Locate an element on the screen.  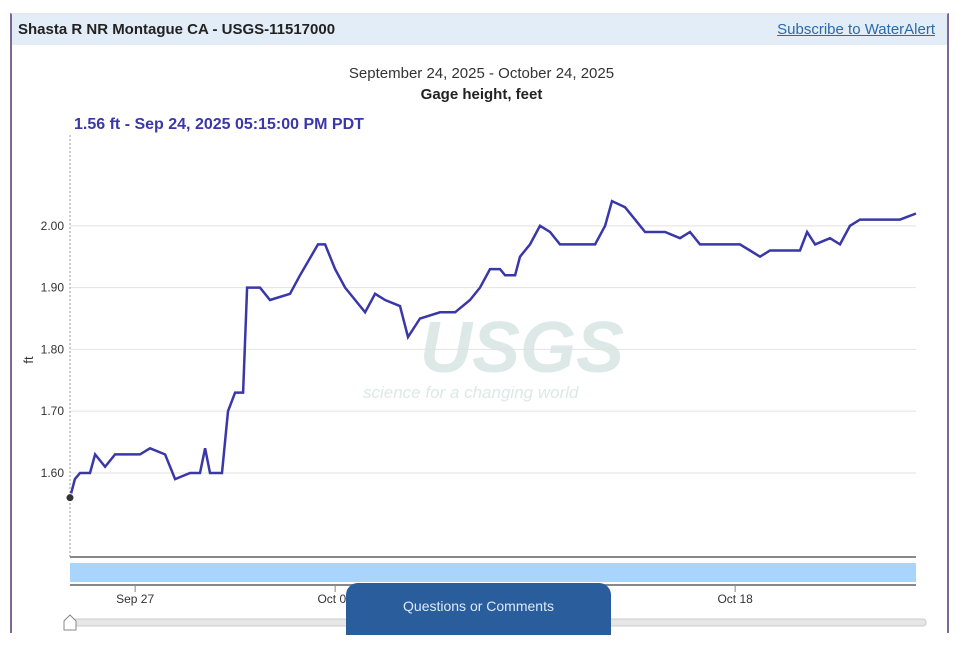
subscribe-wateralert-link: Subscribe to WaterAlert is located at coordinates (856, 29).